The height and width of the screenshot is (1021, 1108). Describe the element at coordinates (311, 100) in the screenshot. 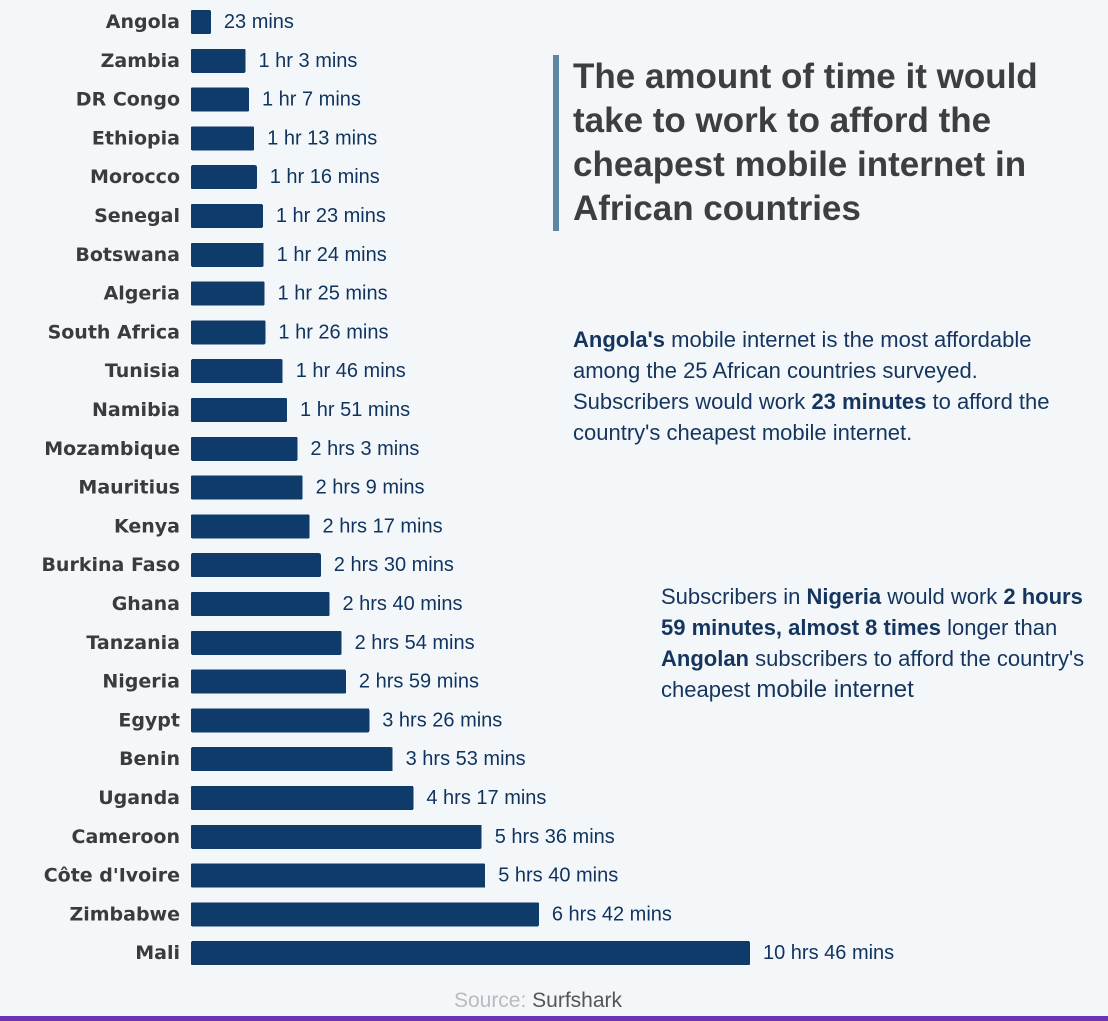

I see `value-label: 1 hr 7 mins` at that location.